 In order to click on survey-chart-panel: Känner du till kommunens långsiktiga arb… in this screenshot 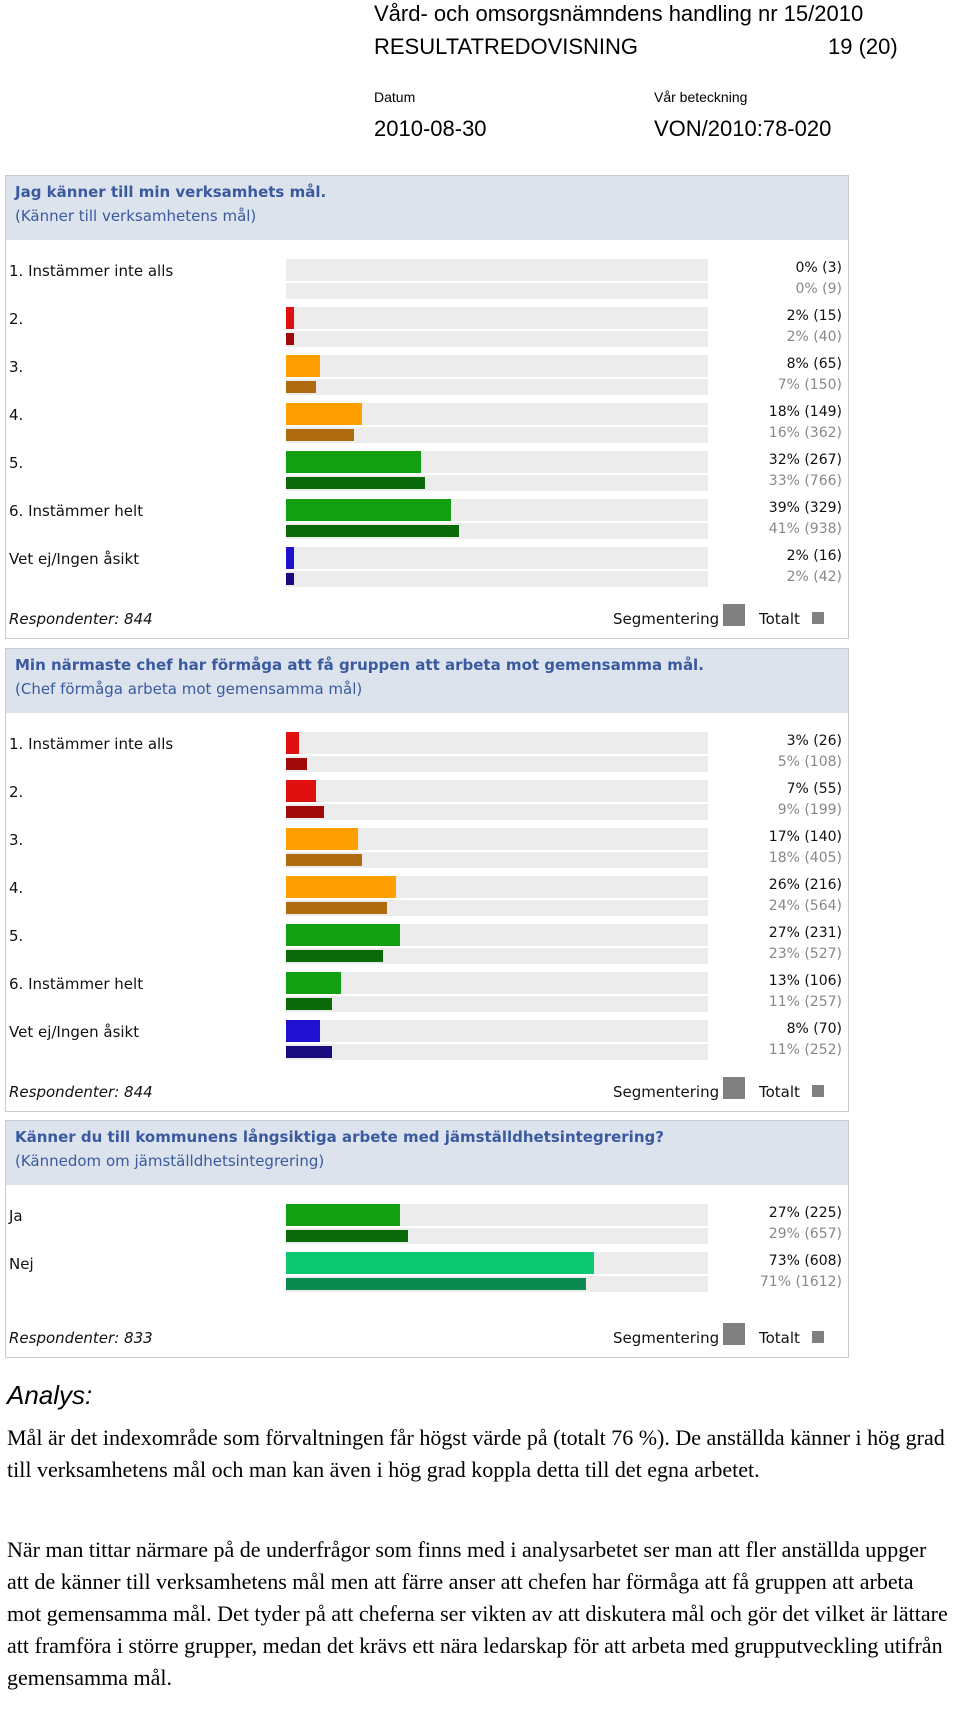, I will do `click(427, 1239)`.